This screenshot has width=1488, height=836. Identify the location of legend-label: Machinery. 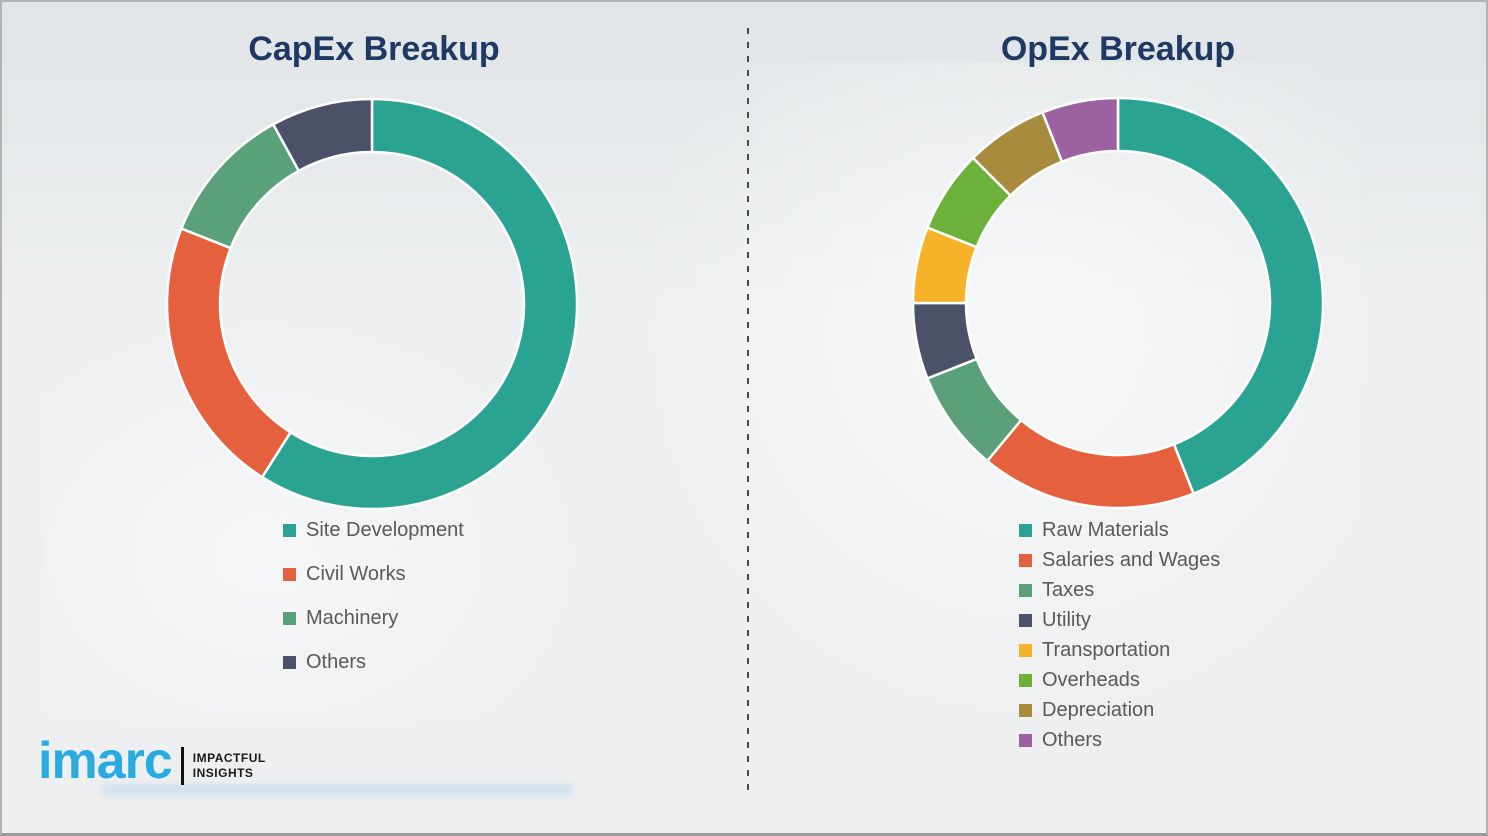
(352, 617).